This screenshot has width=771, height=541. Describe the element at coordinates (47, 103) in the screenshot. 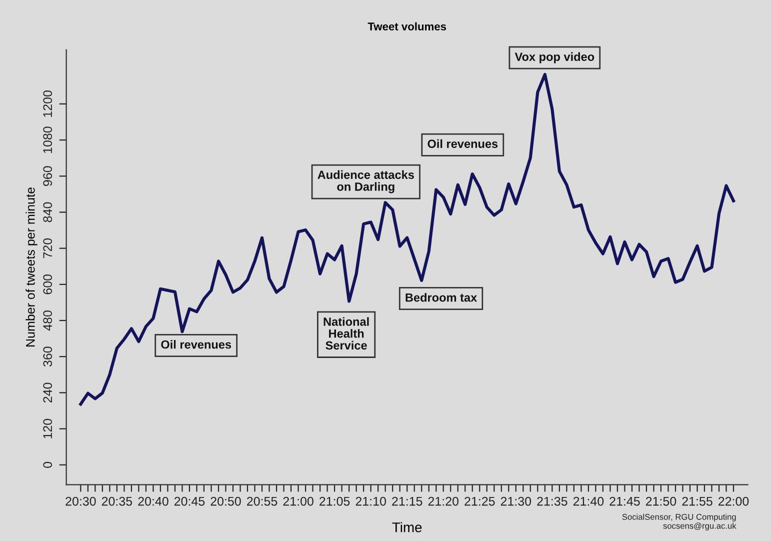

I see `y-tick-label: 1200` at that location.